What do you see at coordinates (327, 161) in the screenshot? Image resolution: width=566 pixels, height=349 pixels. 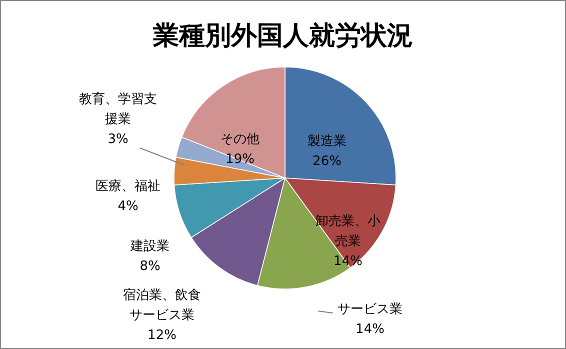 I see `data-label: 26%` at bounding box center [327, 161].